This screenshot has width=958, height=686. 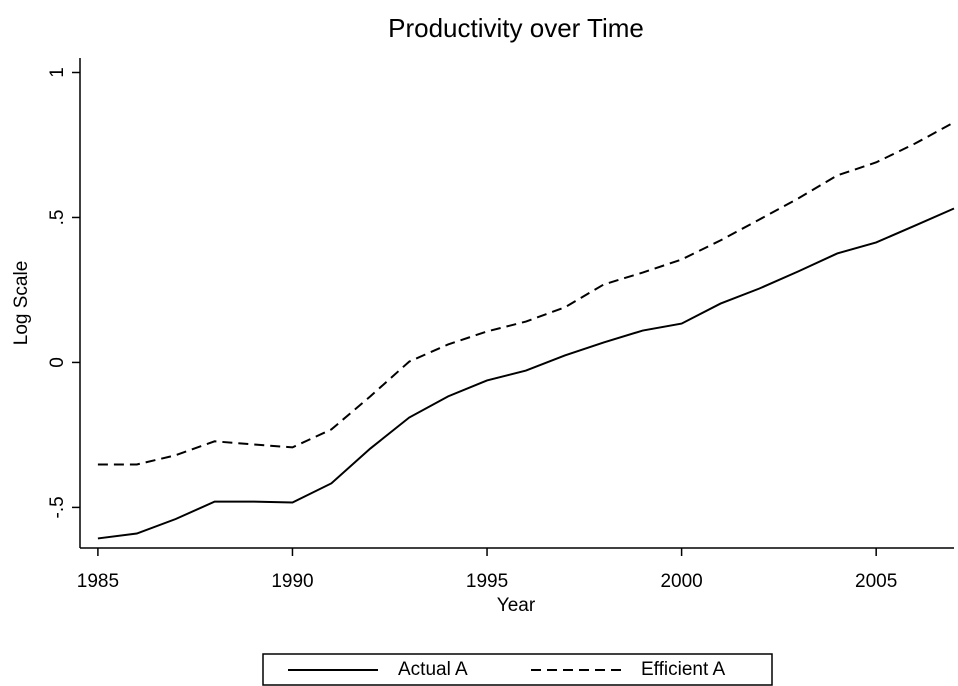 What do you see at coordinates (683, 669) in the screenshot?
I see `legend-label: Efficient A` at bounding box center [683, 669].